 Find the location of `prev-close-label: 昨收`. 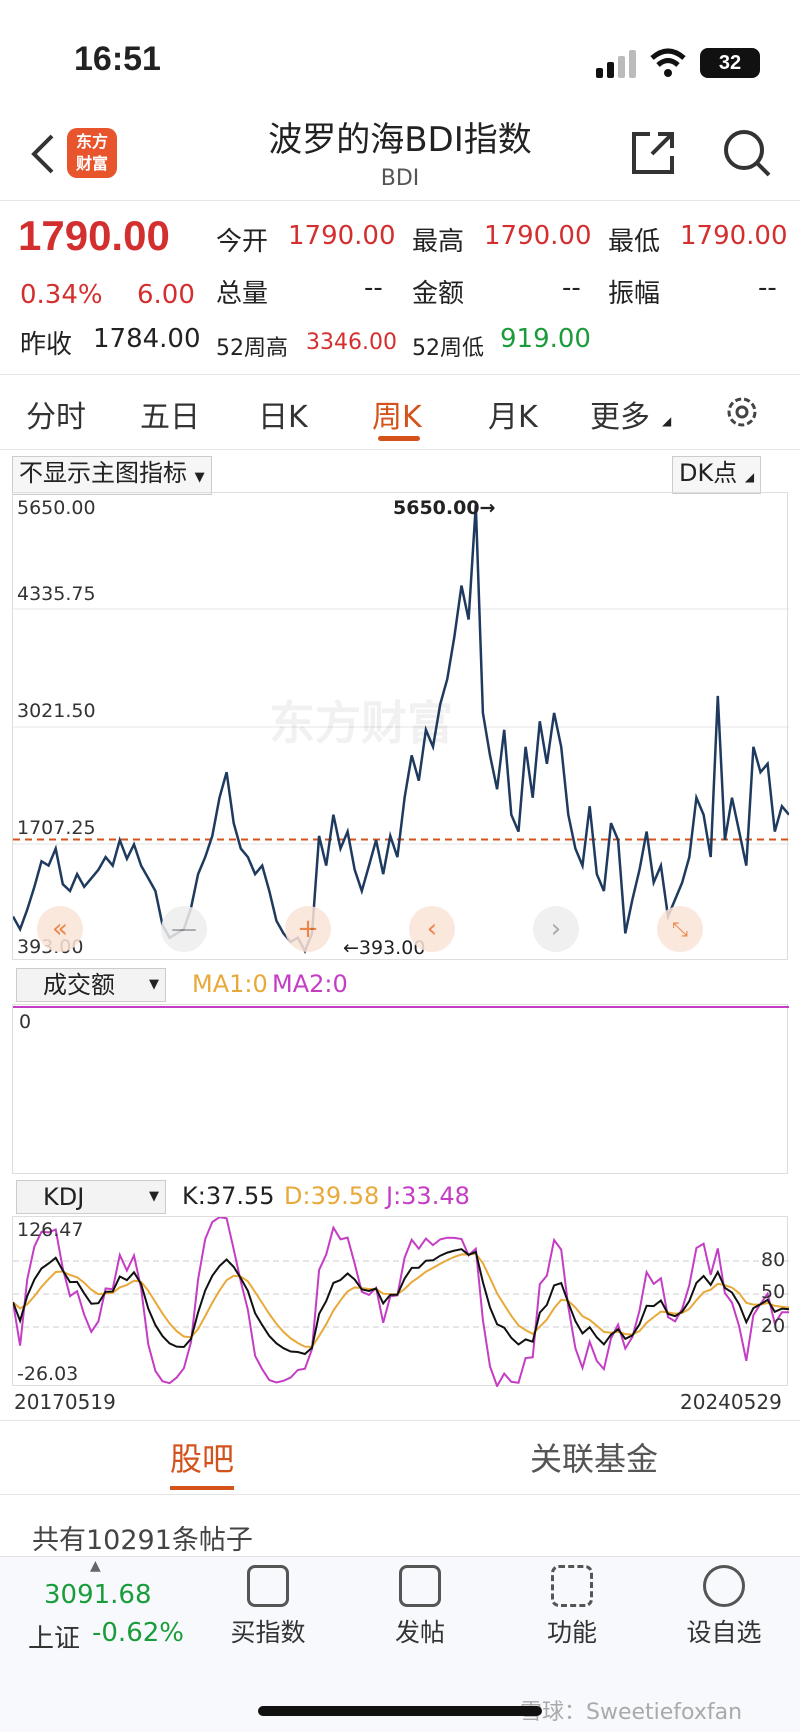

prev-close-label: 昨收 is located at coordinates (46, 345).